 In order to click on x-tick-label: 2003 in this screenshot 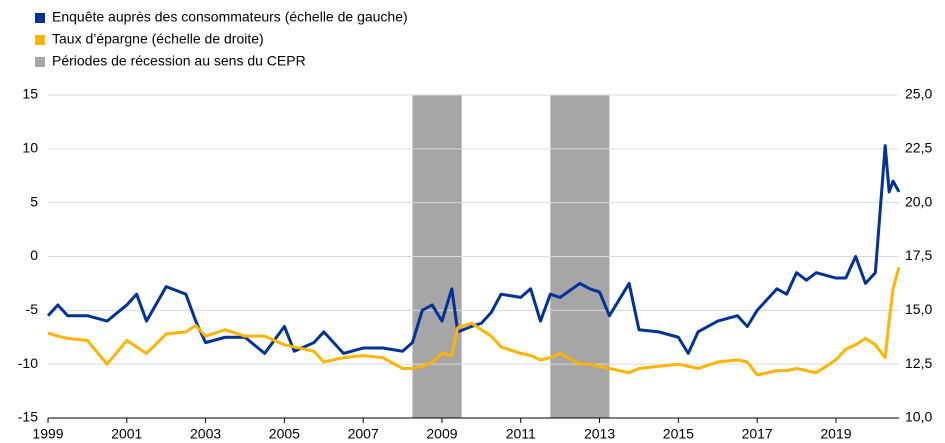, I will do `click(205, 434)`.